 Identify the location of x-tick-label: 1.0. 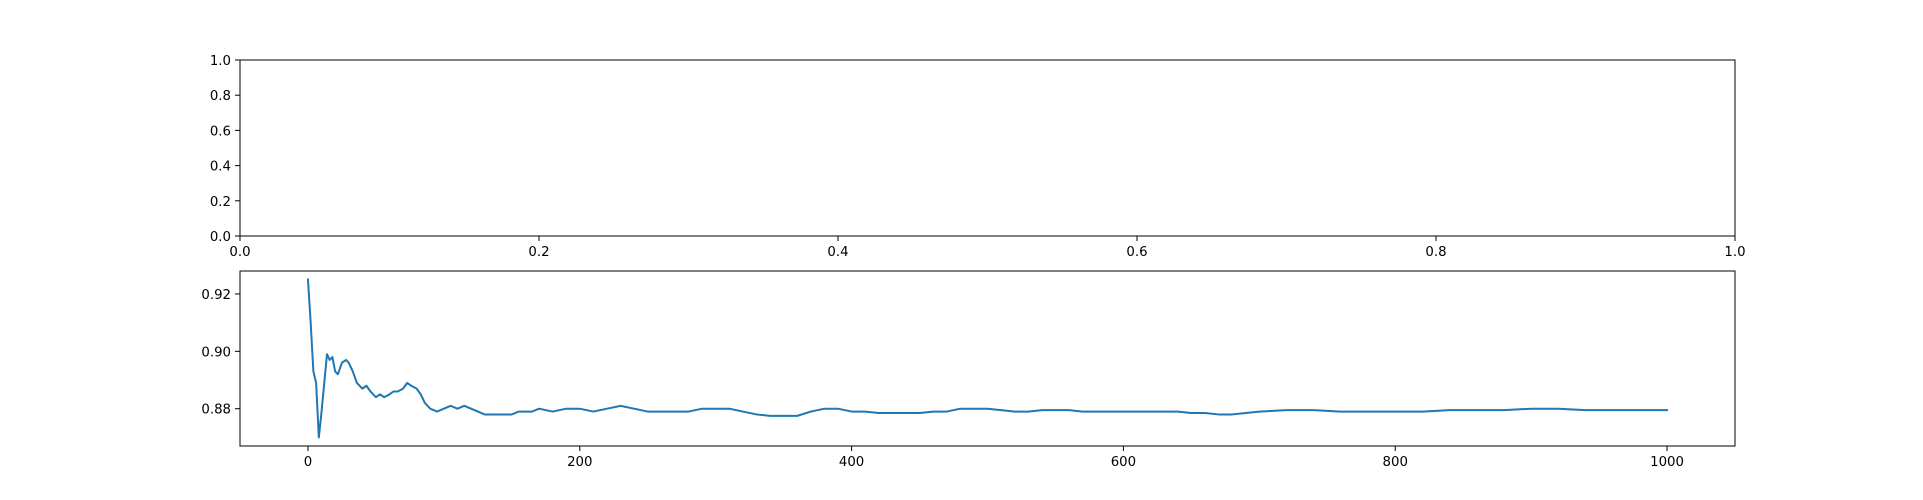
(1734, 252).